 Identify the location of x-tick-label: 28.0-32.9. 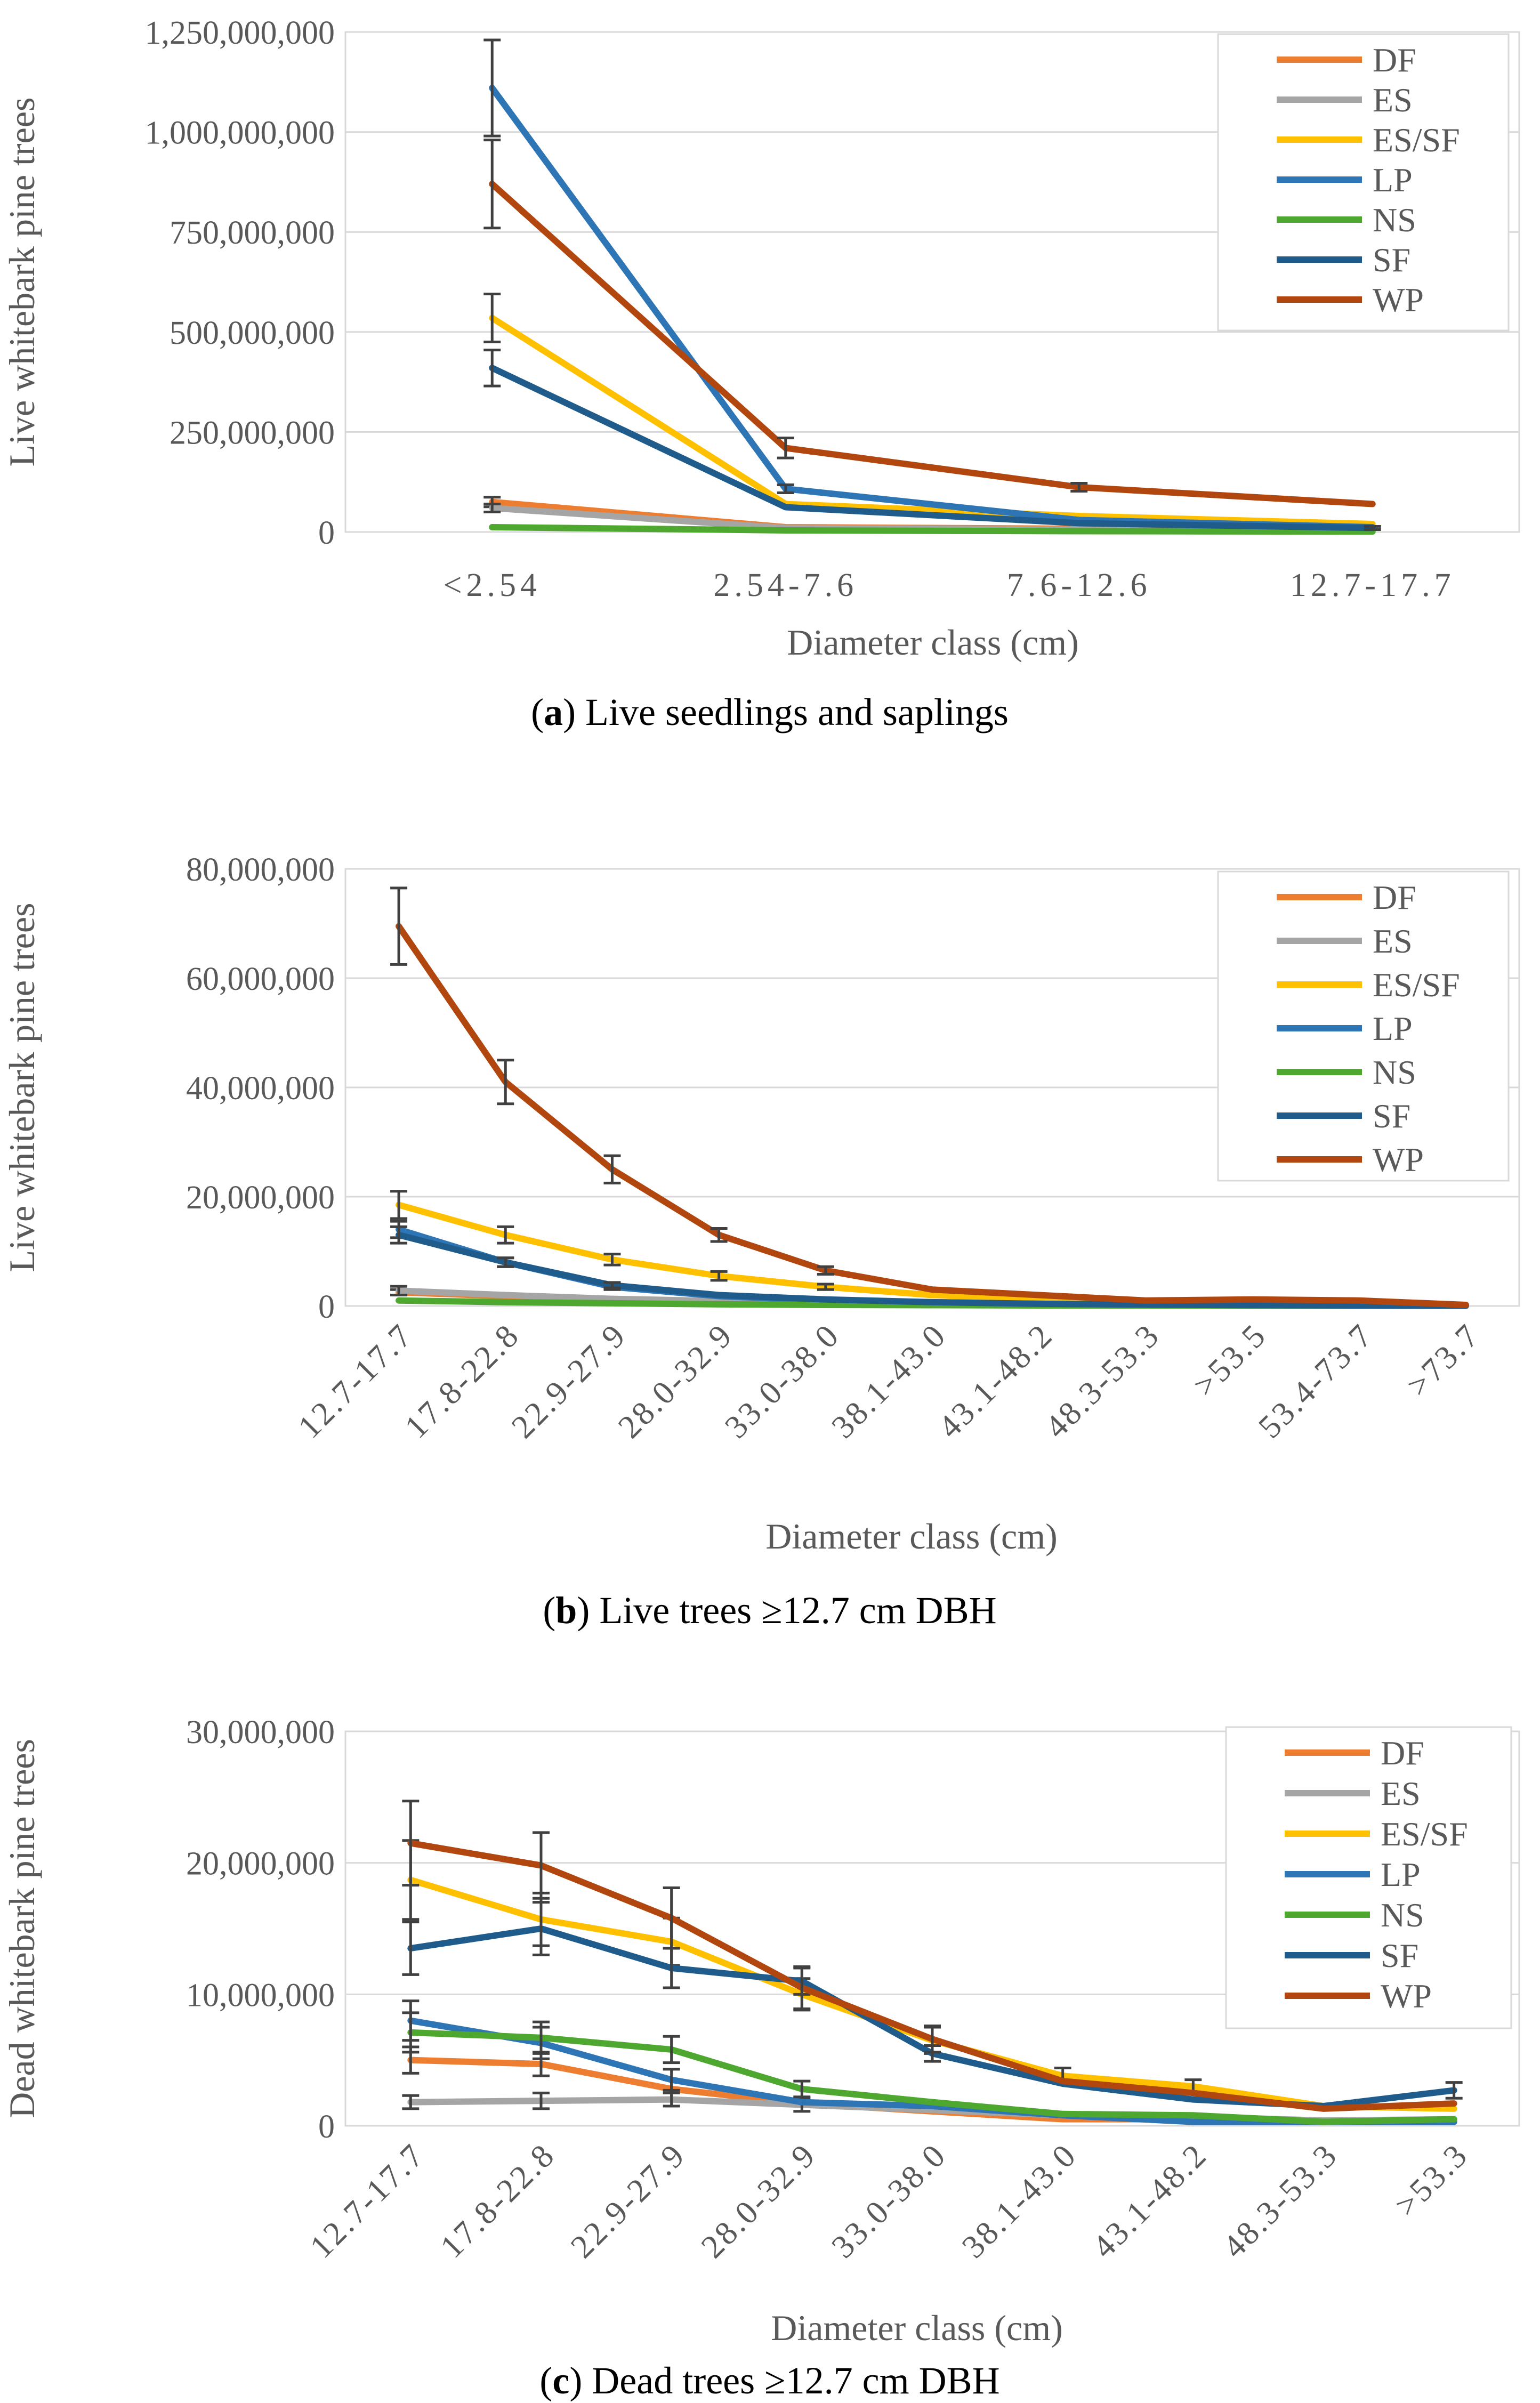
(759, 2200).